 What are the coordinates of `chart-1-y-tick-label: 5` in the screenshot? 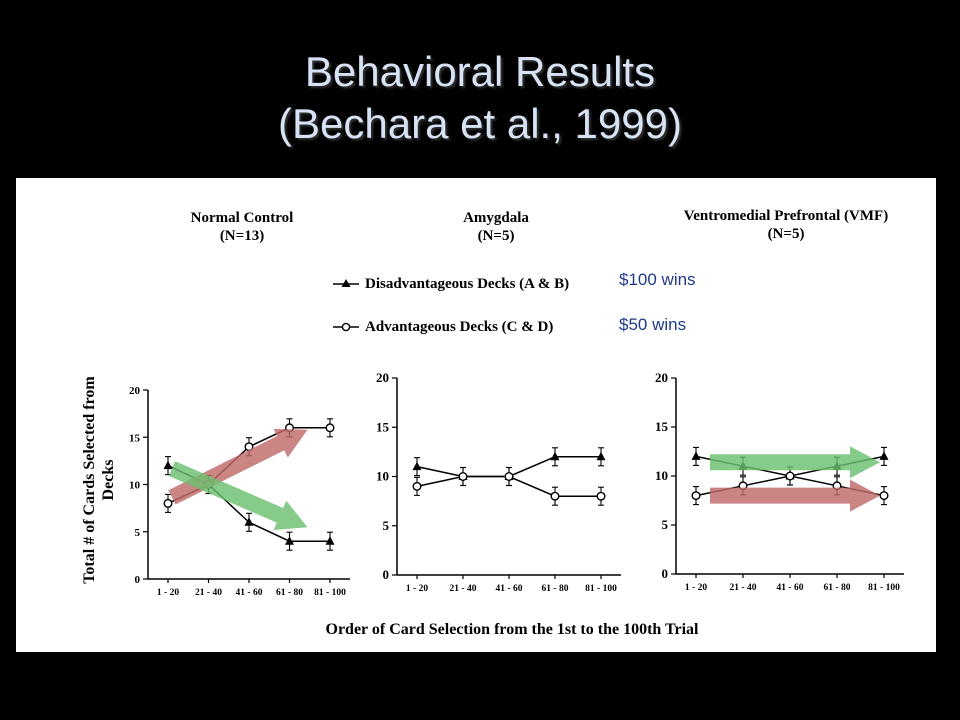 It's located at (138, 533).